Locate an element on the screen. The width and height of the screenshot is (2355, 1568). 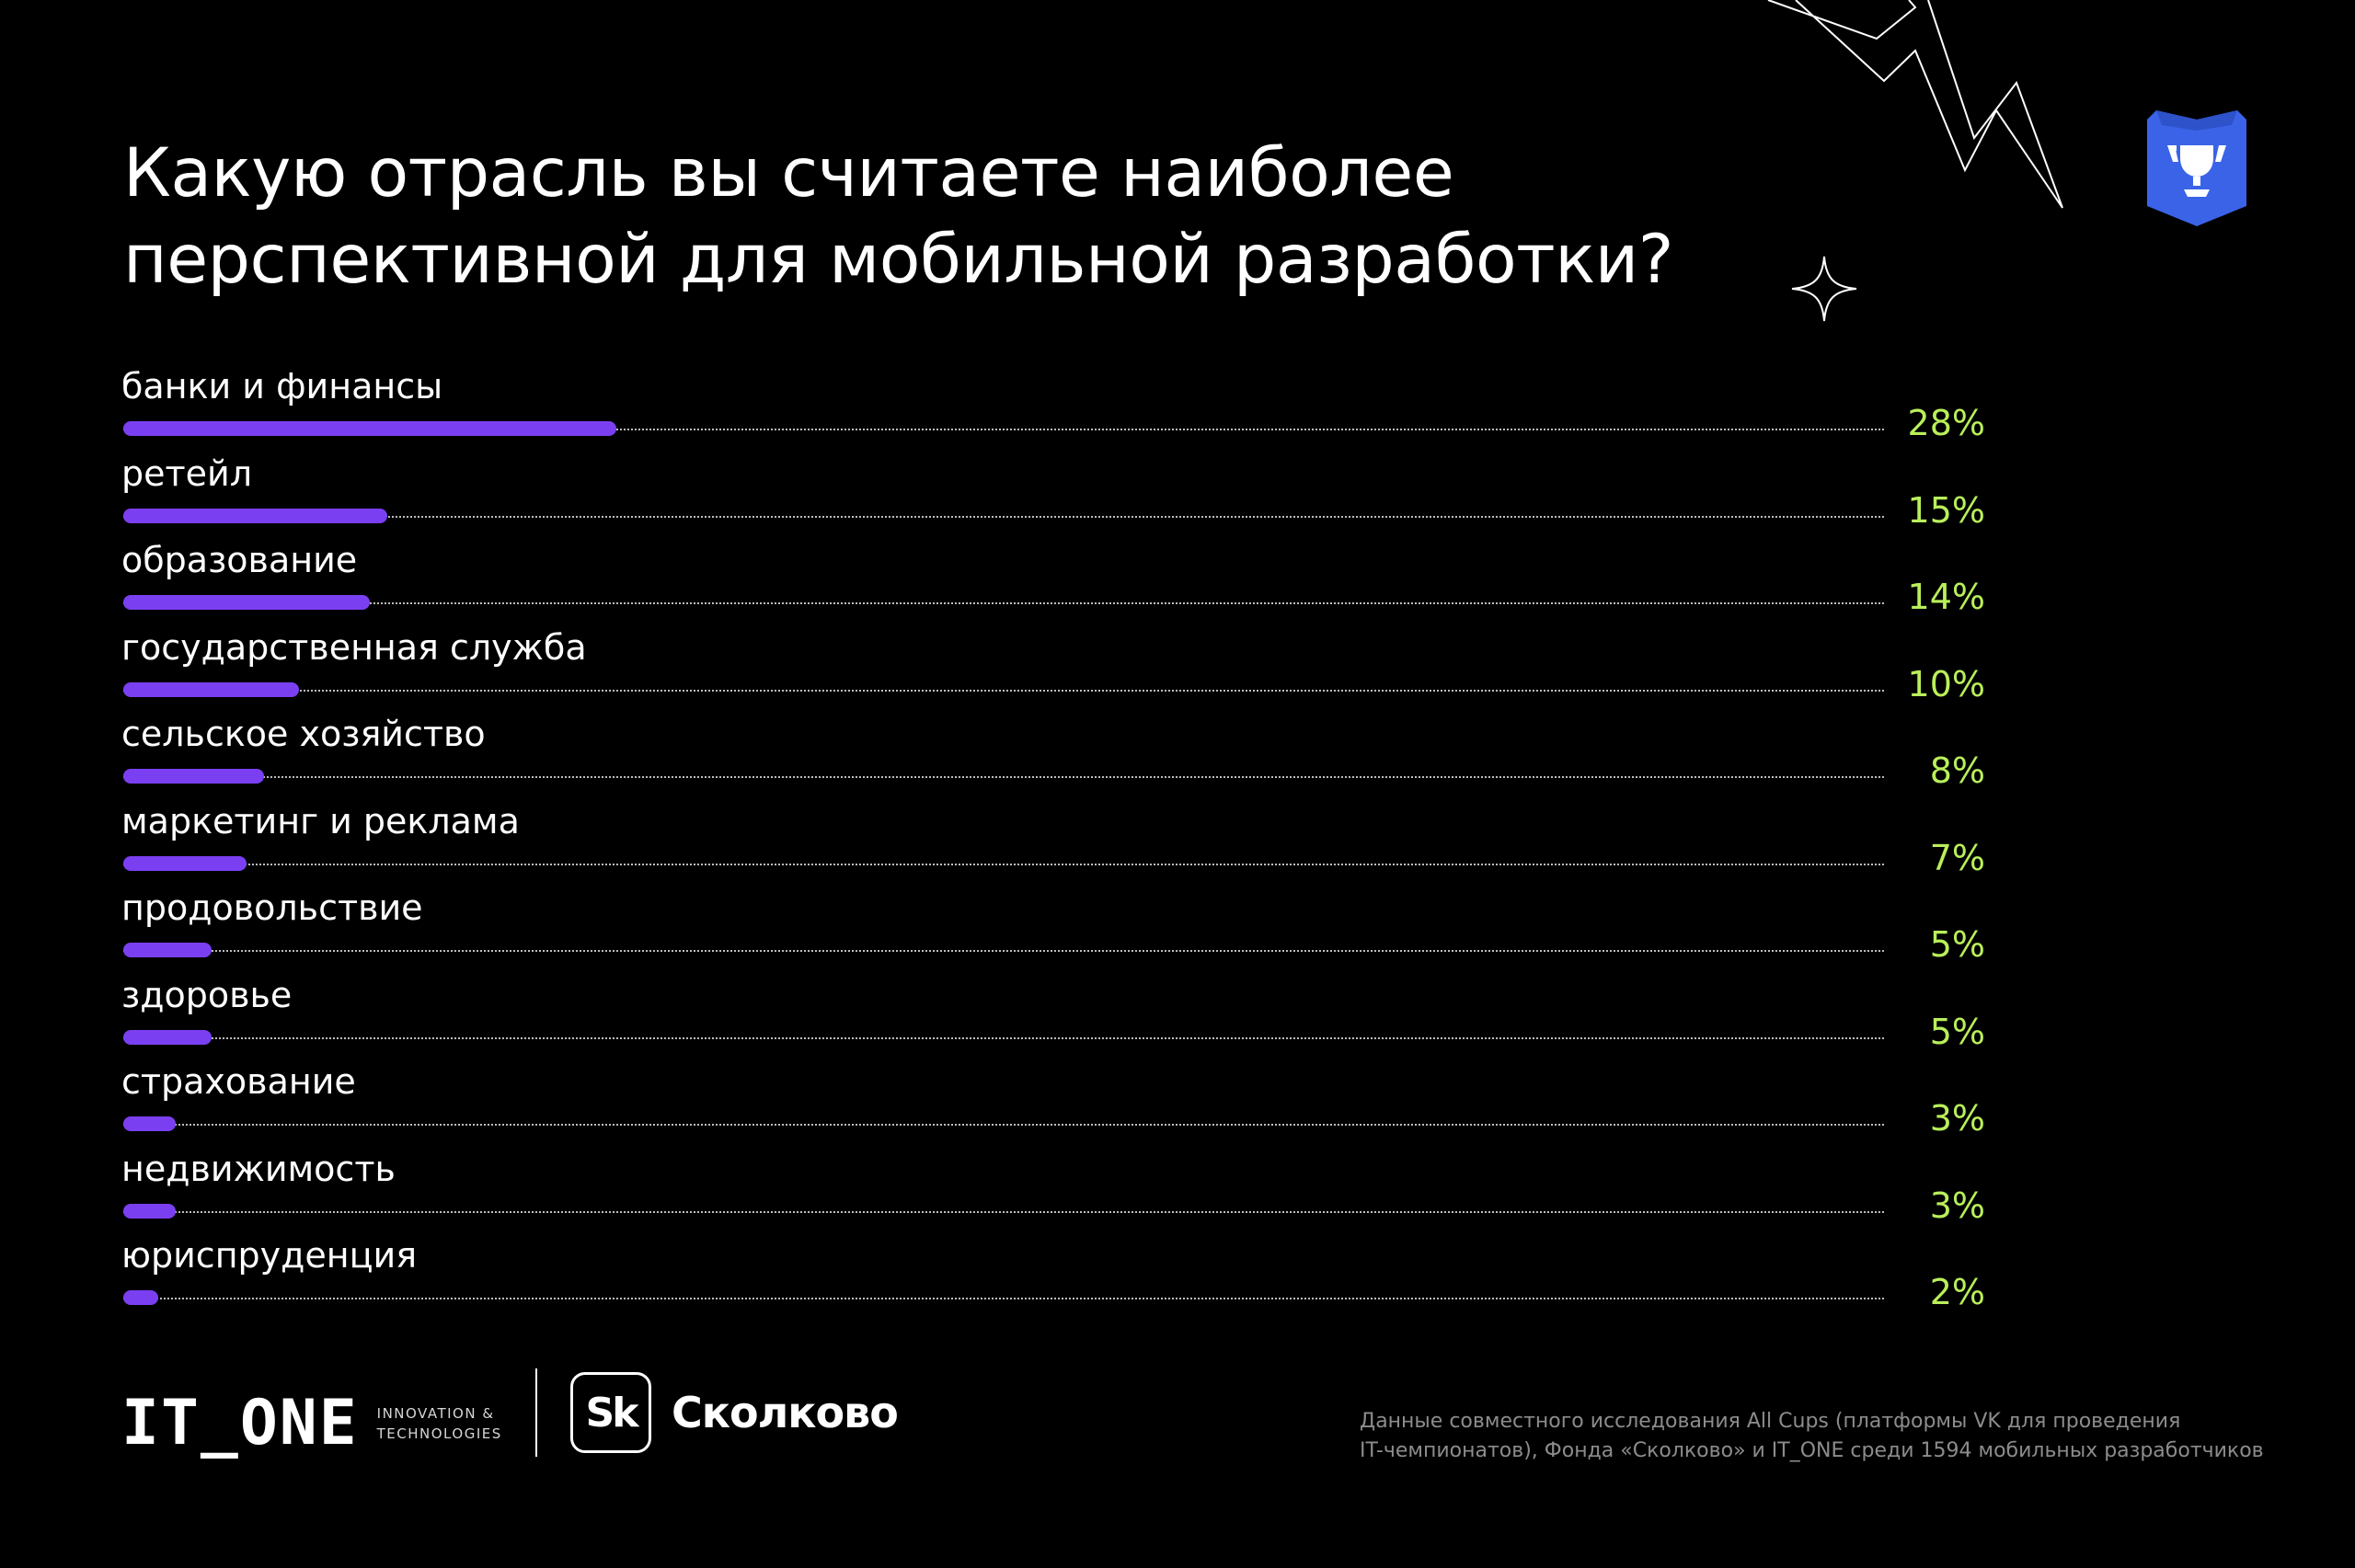
itone-wordmark: IT_ONE is located at coordinates (240, 1423).